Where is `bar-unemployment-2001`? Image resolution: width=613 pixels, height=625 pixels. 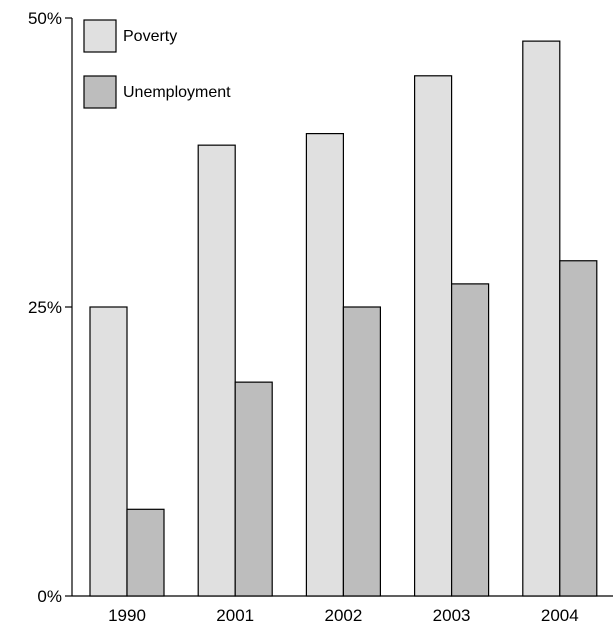 bar-unemployment-2001 is located at coordinates (253, 489).